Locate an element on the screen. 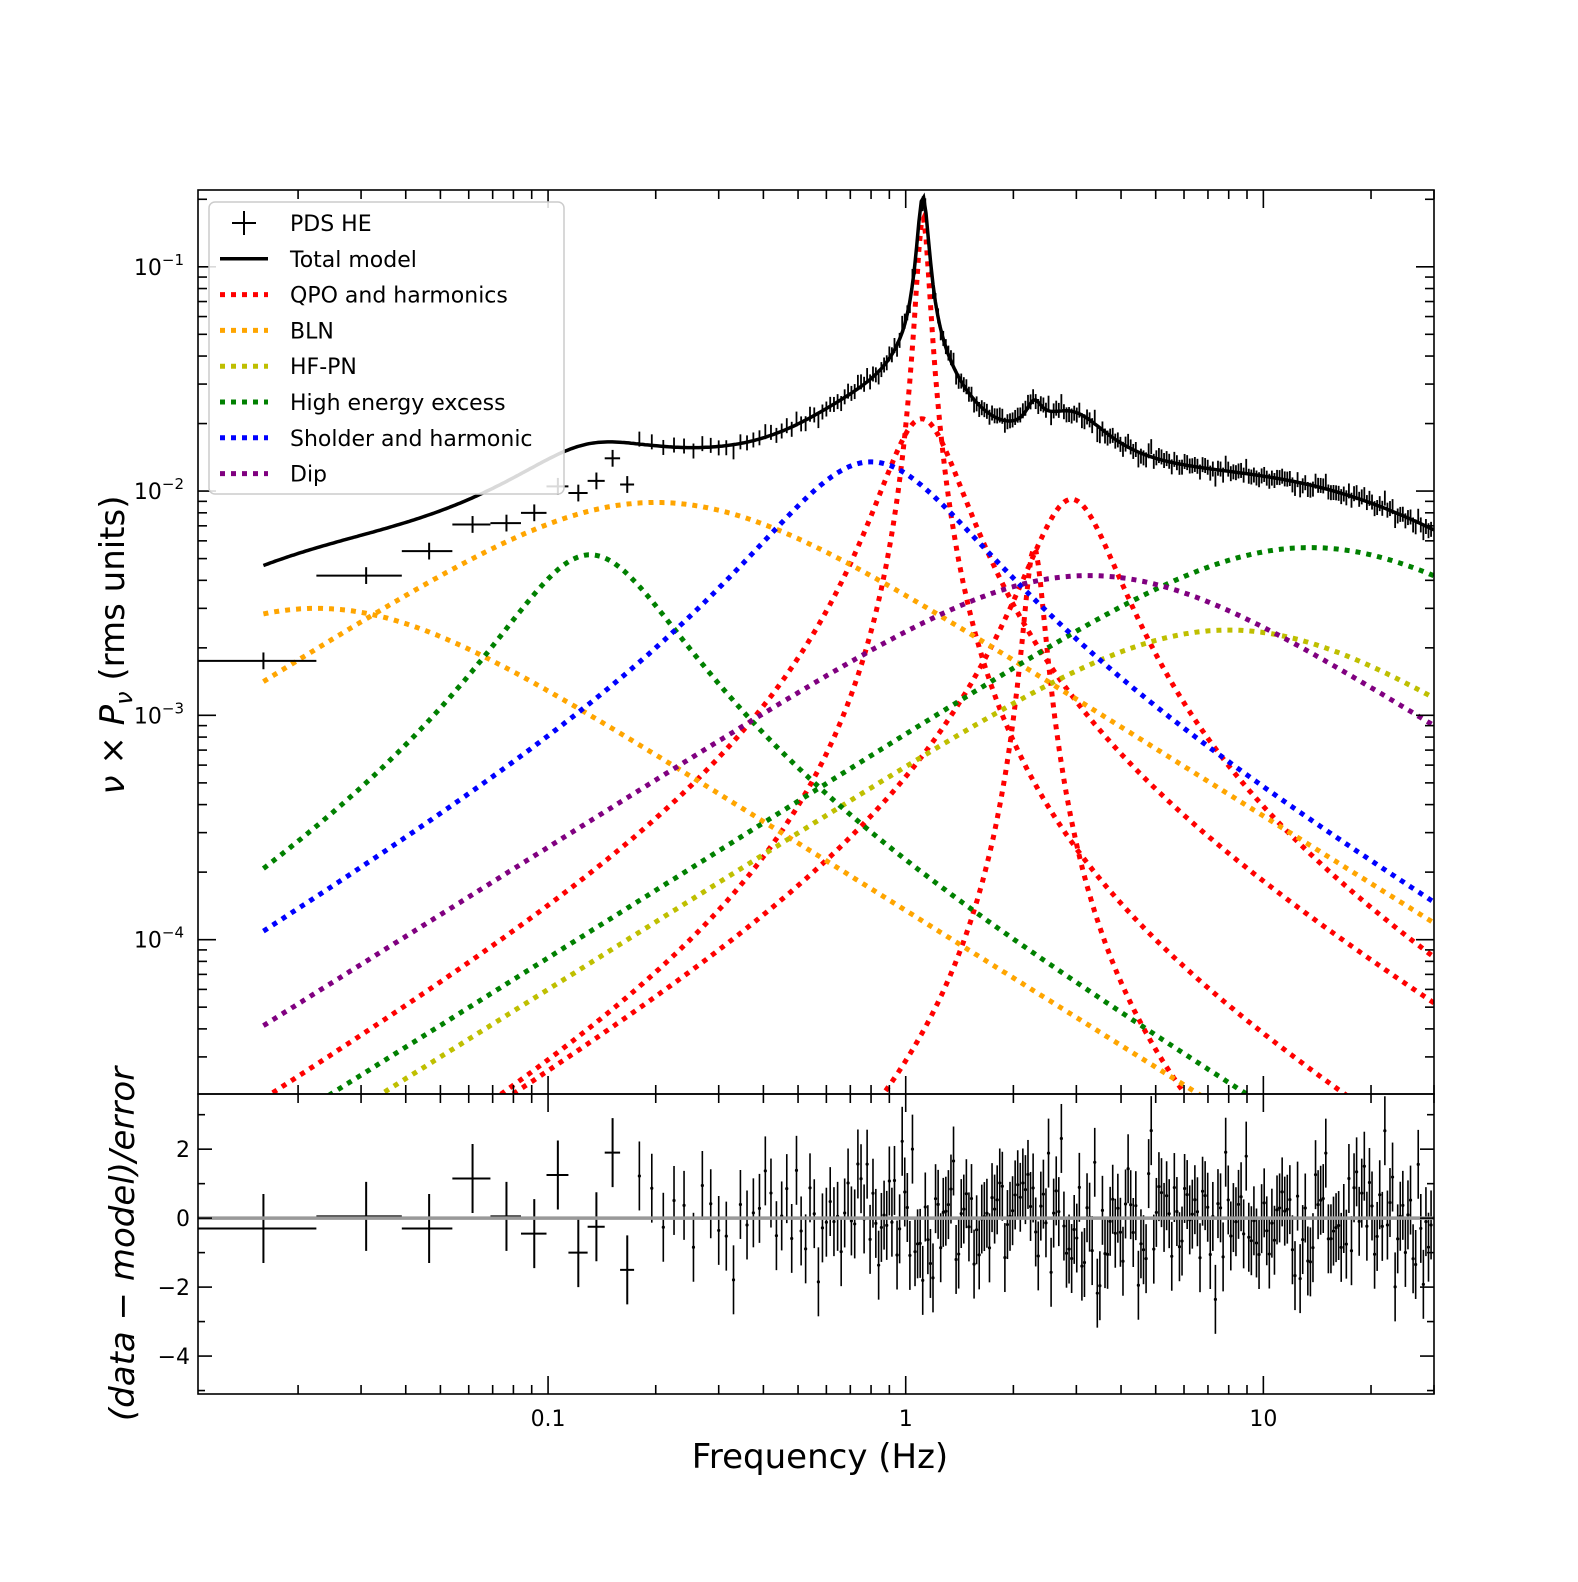 This screenshot has width=1578, height=1582. ylabel-nu: ν is located at coordinates (113, 784).